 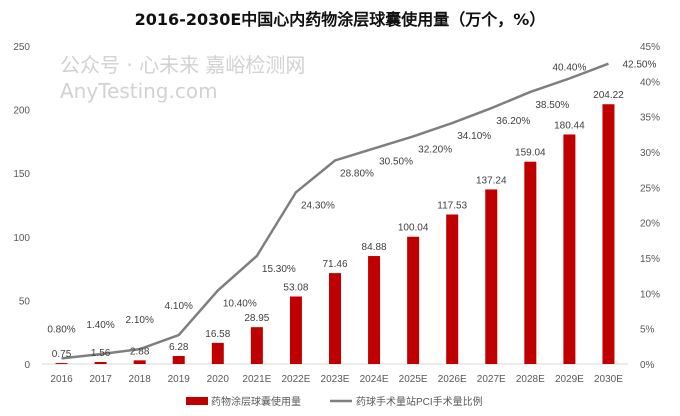 I want to click on bar-data-label: 117.53, so click(x=452, y=206).